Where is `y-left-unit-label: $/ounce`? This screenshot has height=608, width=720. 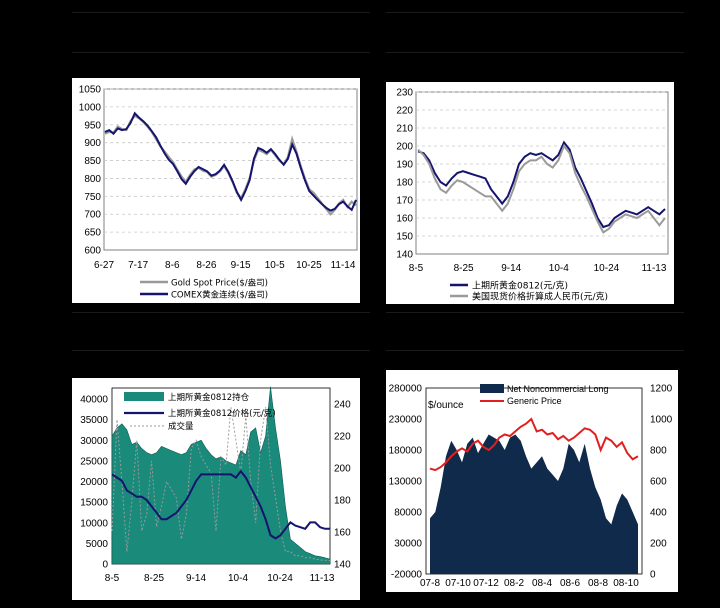
y-left-unit-label: $/ounce is located at coordinates (446, 405).